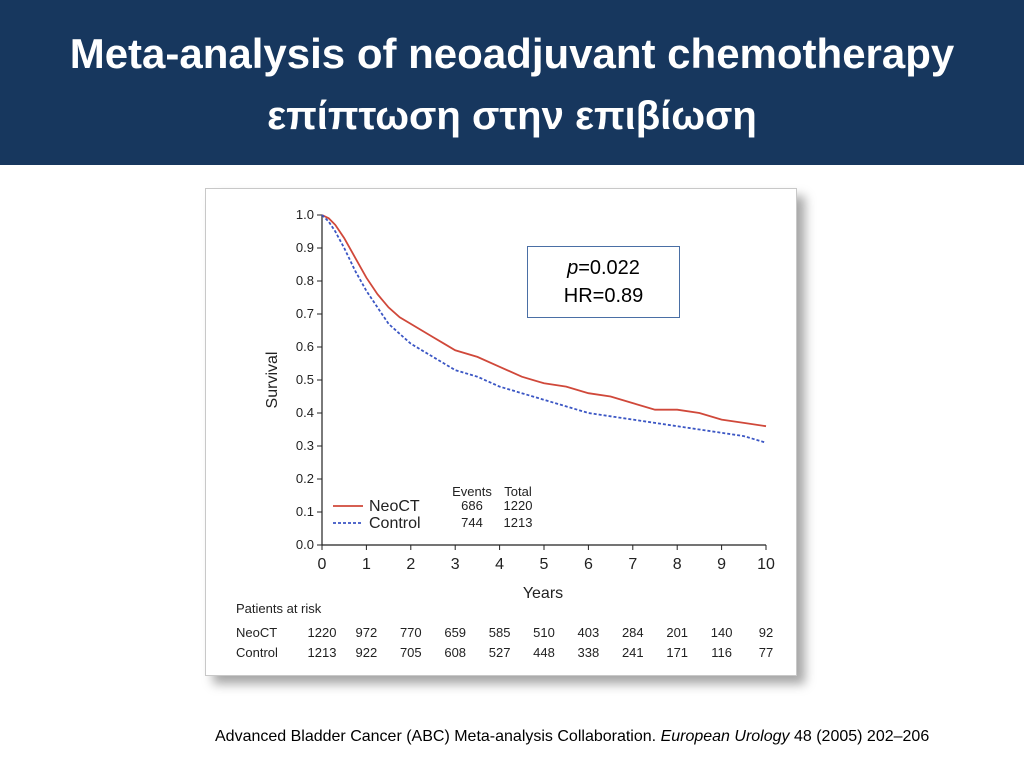 This screenshot has height=768, width=1024. I want to click on at-risk-value: 77, so click(766, 652).